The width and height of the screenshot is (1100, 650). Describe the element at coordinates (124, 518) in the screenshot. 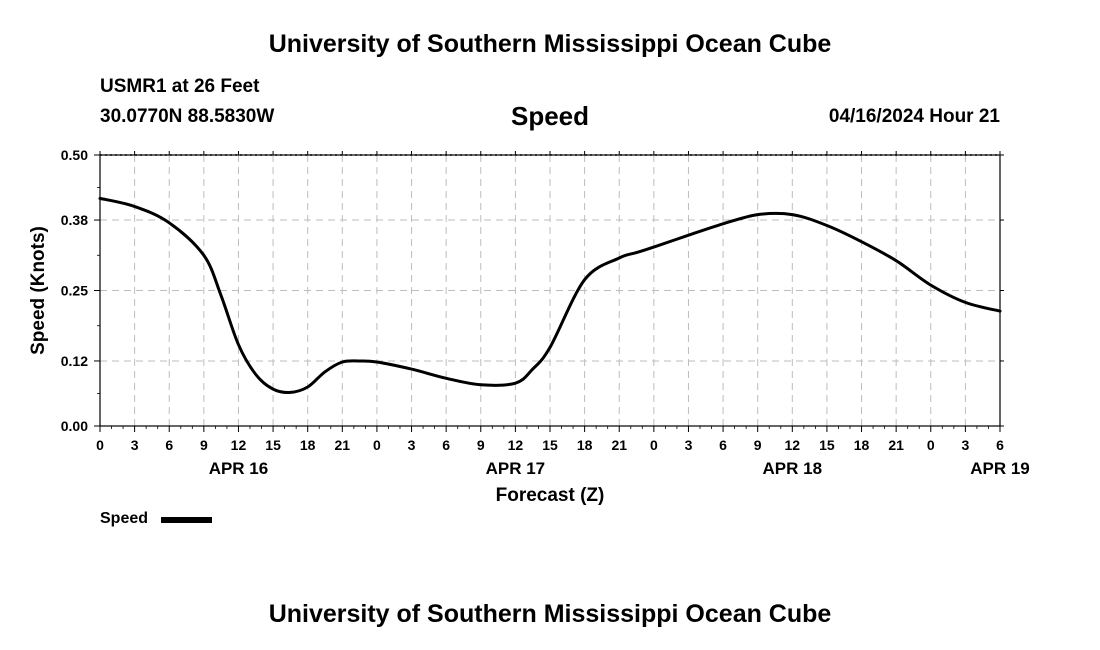

I see `legend-label: Speed` at that location.